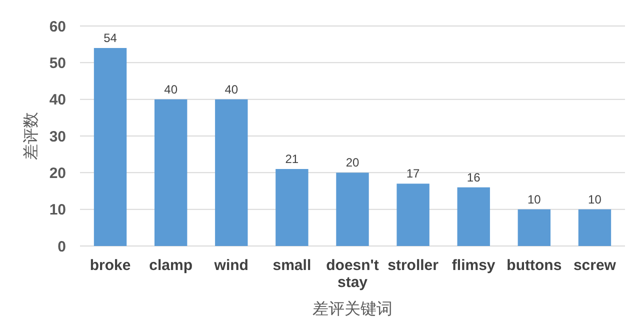 Image resolution: width=640 pixels, height=324 pixels. Describe the element at coordinates (57, 137) in the screenshot. I see `y-tick-label: 30` at that location.